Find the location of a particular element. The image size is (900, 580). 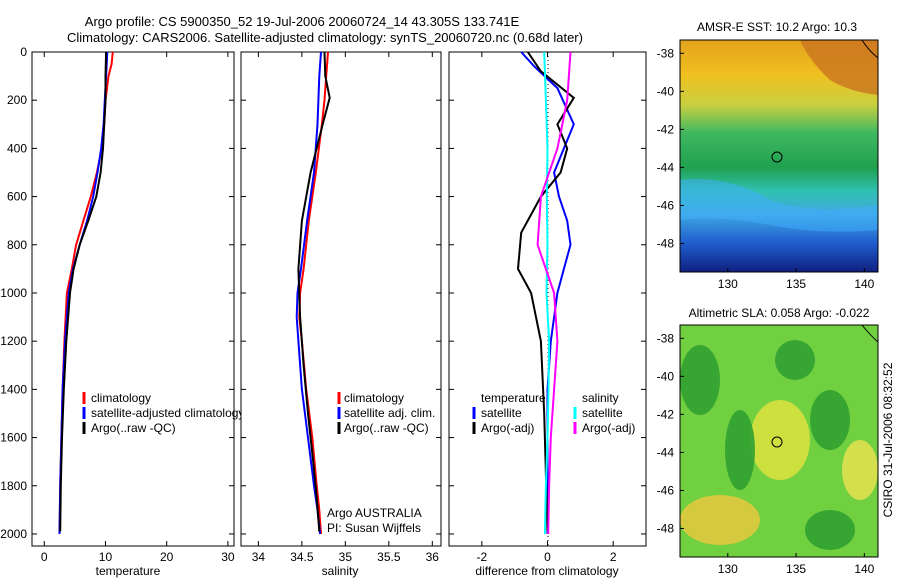

x-tick-label: -2 is located at coordinates (481, 557).